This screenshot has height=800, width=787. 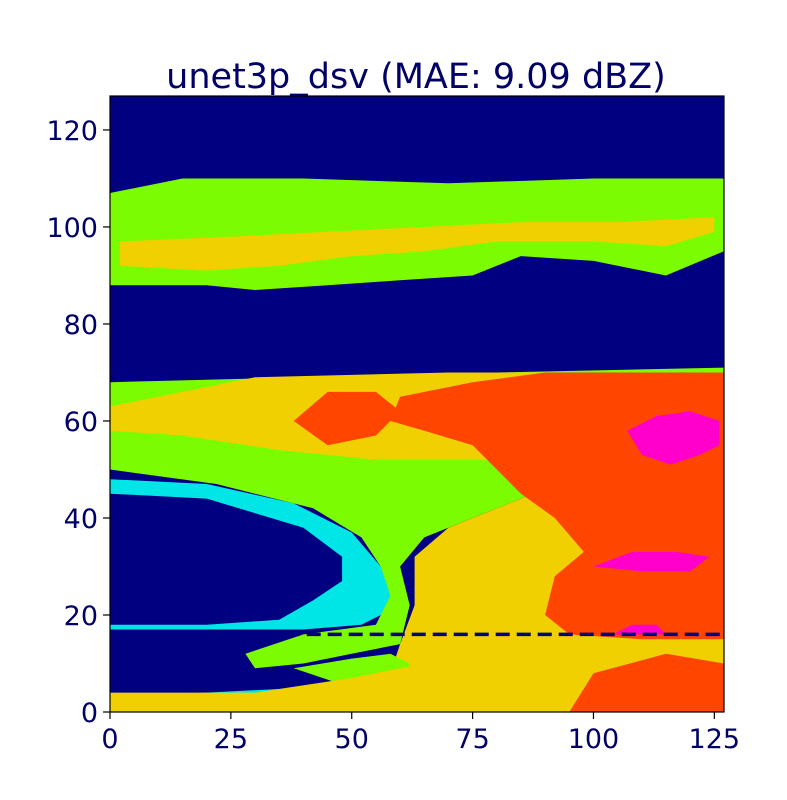 What do you see at coordinates (109, 739) in the screenshot?
I see `x-tick-label: 0` at bounding box center [109, 739].